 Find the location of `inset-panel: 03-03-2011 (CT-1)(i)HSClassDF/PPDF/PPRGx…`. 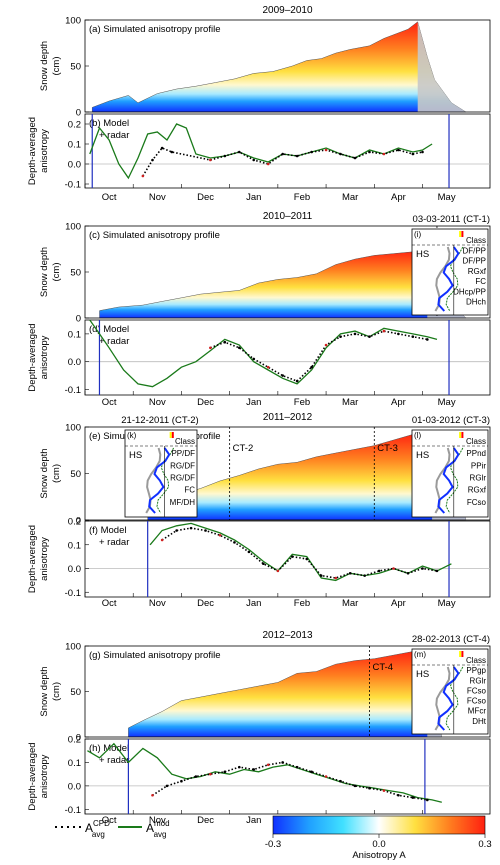

inset-panel: 03-03-2011 (CT-1)(i)HSClassDF/PPDF/PPRGx… is located at coordinates (450, 265).